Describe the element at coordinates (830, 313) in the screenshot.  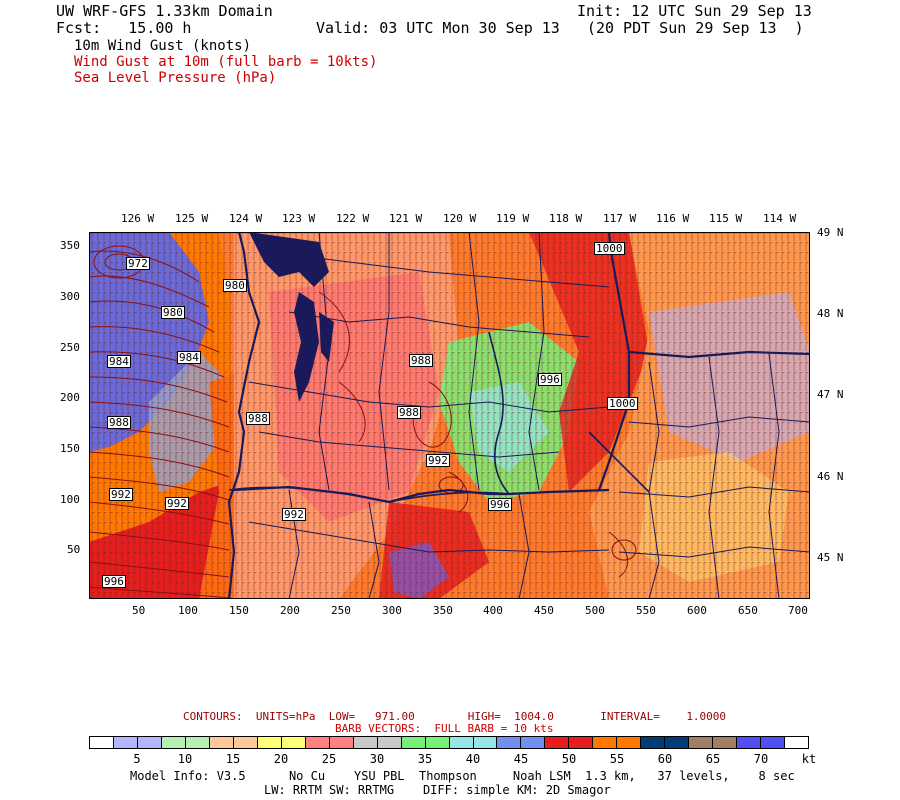
I see `lat-tick-label: 48 N` at that location.